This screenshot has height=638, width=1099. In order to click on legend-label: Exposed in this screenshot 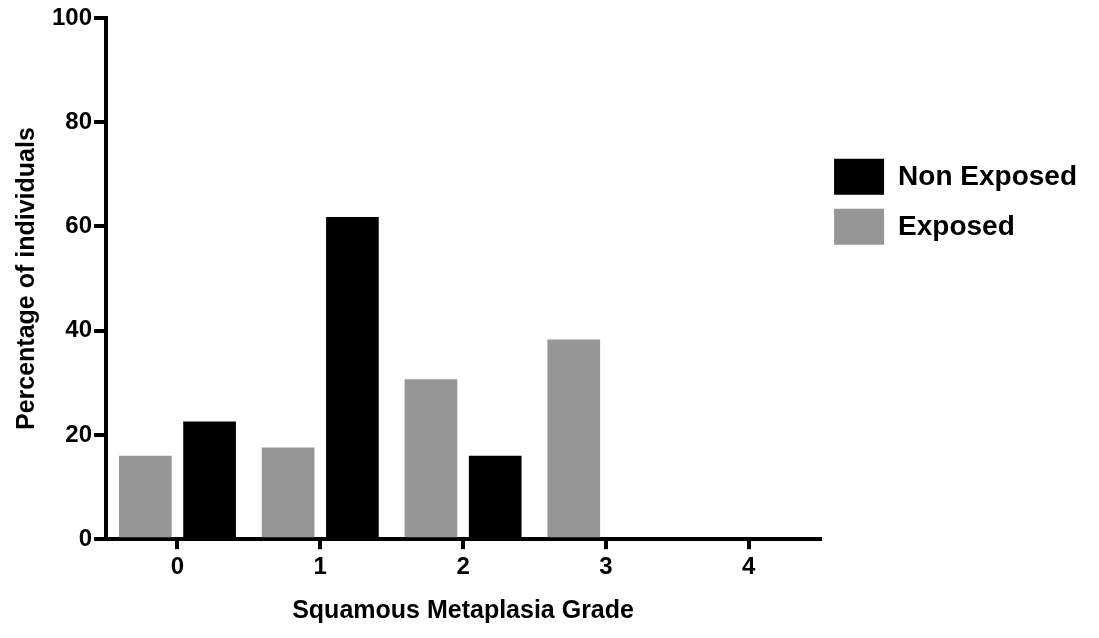, I will do `click(956, 225)`.